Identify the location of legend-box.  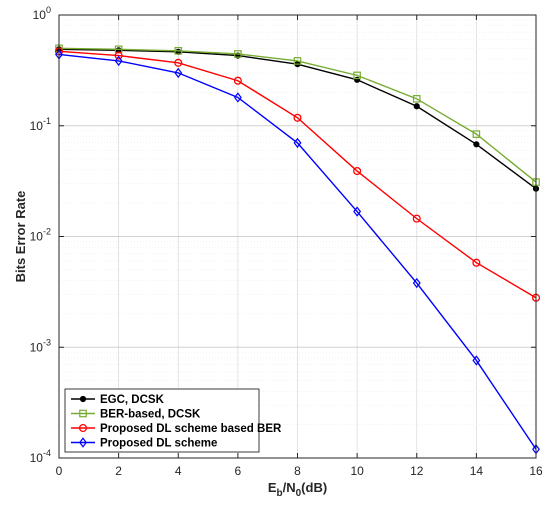
(162, 420).